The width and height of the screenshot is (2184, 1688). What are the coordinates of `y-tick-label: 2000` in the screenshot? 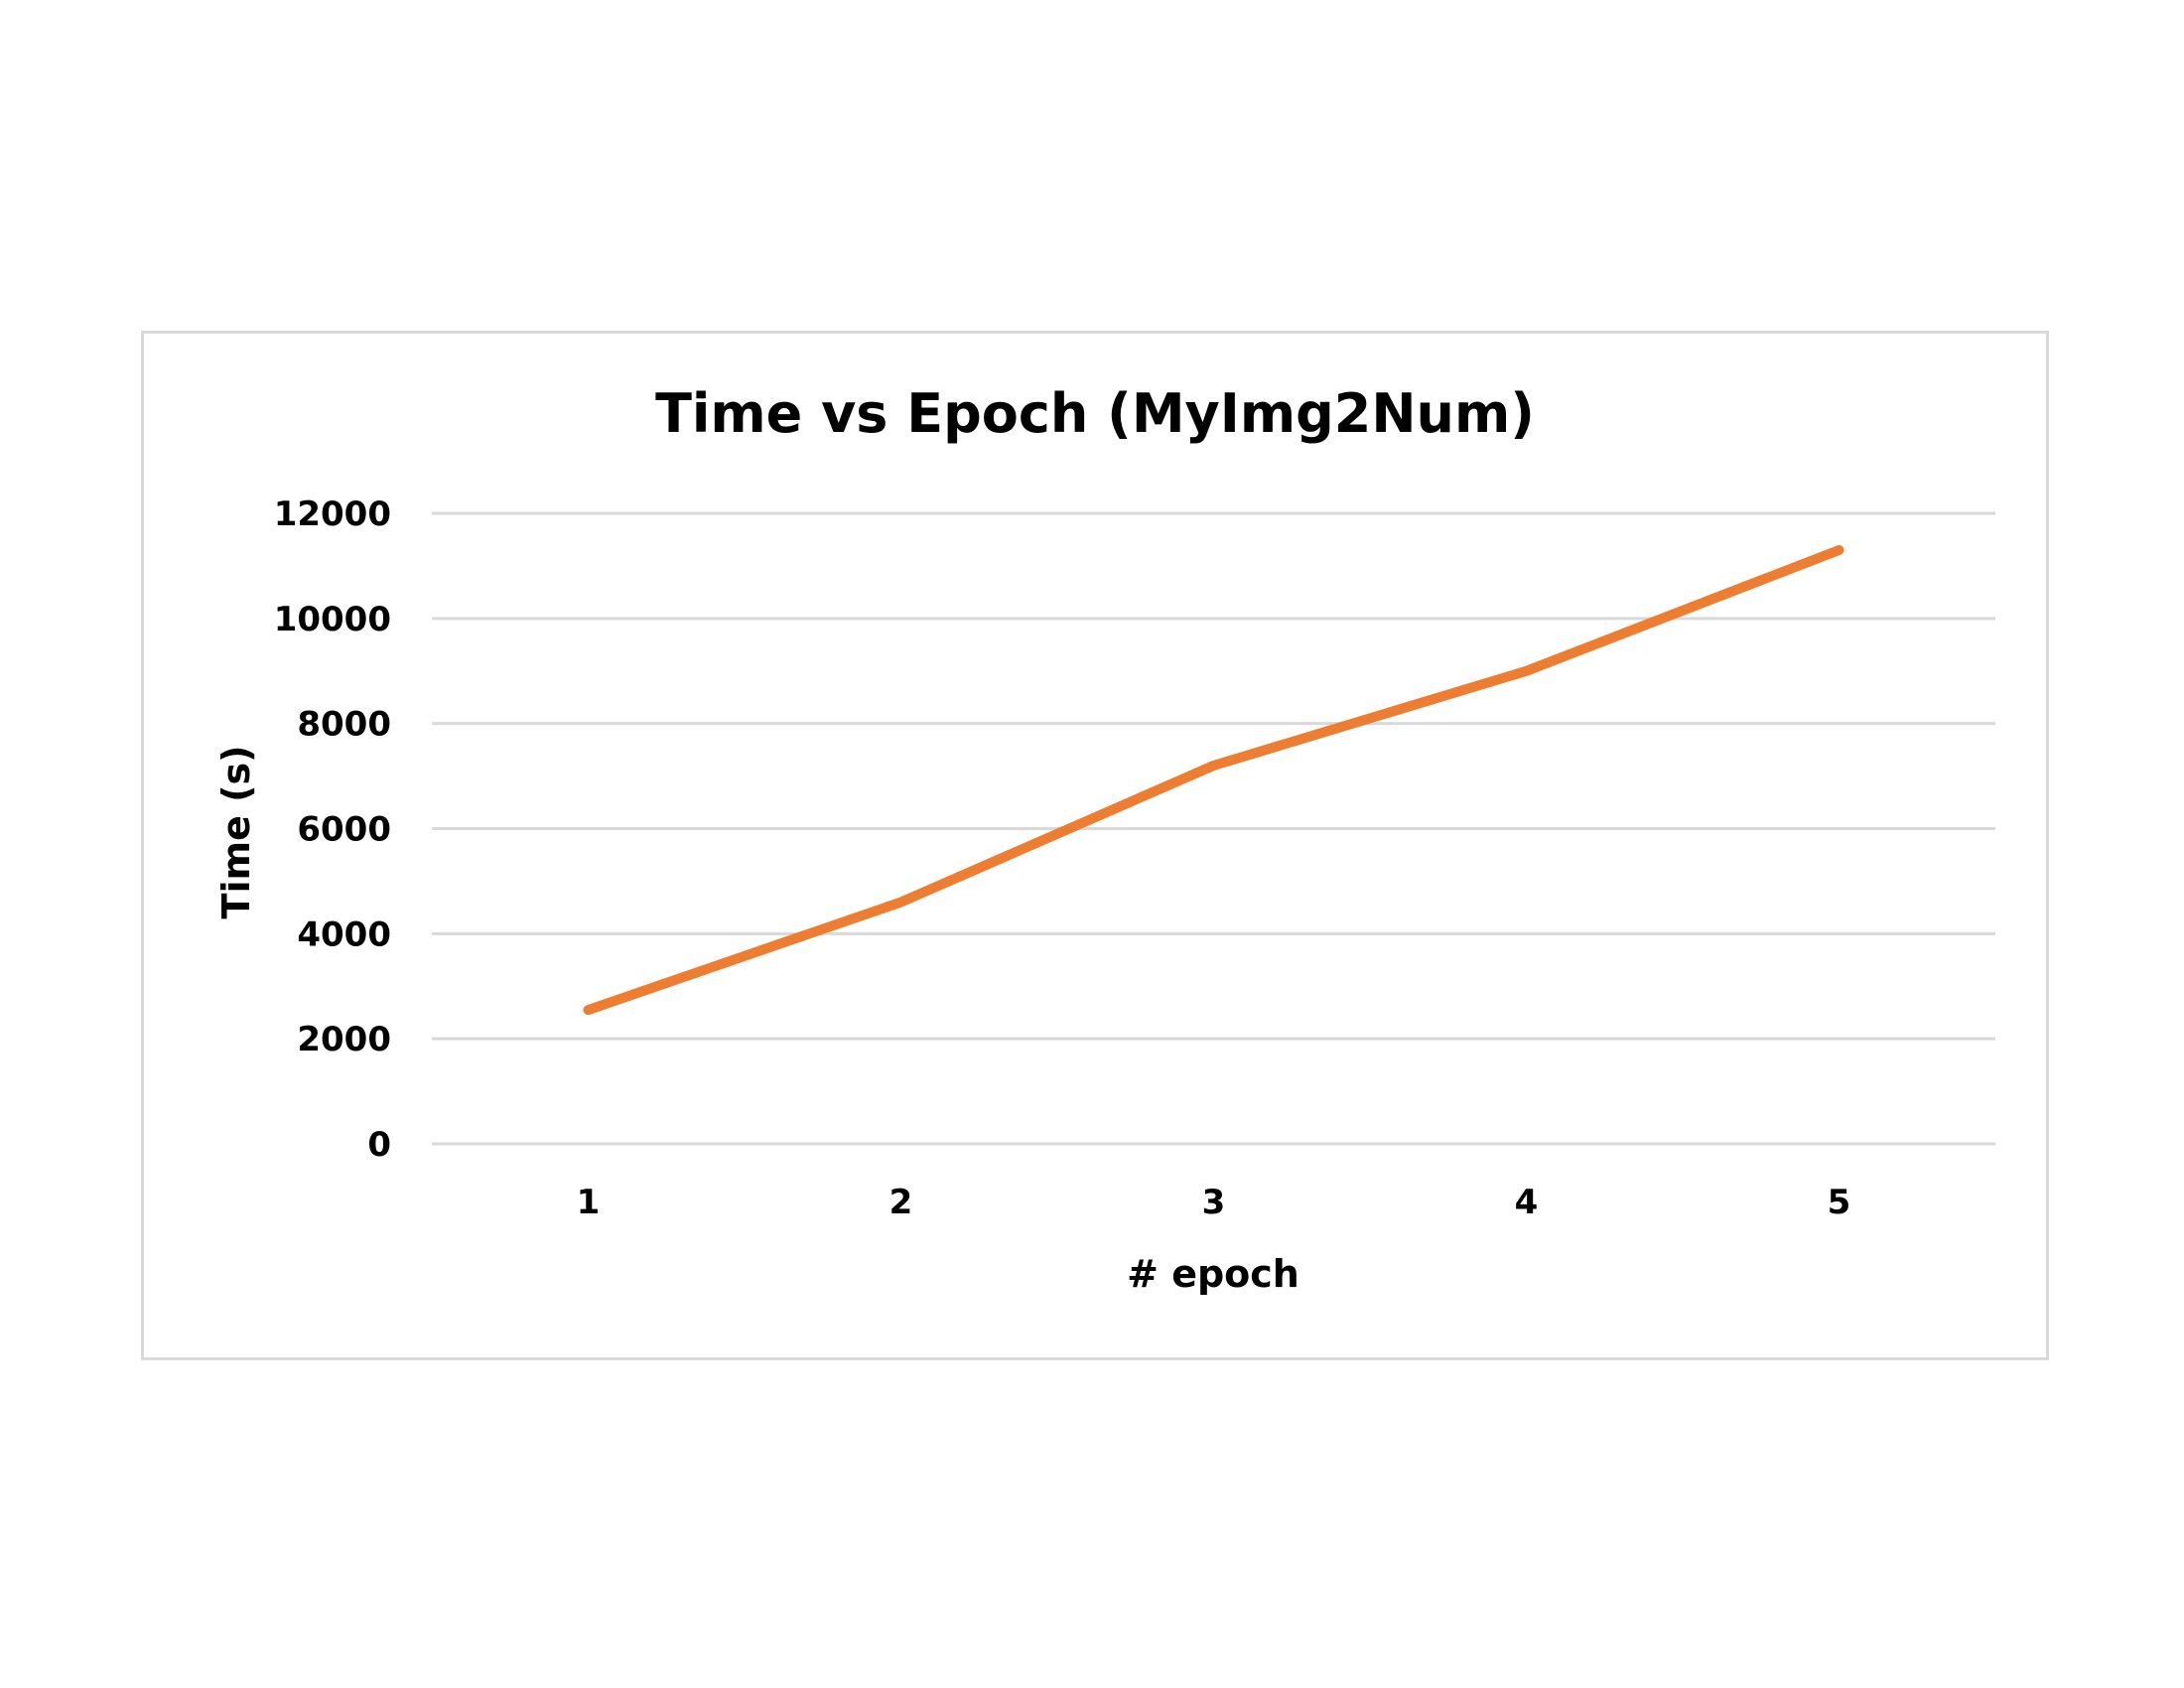 It's located at (344, 1039).